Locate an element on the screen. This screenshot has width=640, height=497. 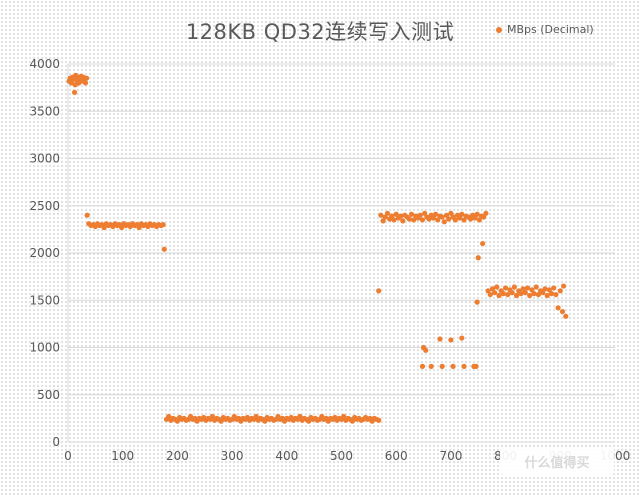
y-tick-label: 0 is located at coordinates (56, 442).